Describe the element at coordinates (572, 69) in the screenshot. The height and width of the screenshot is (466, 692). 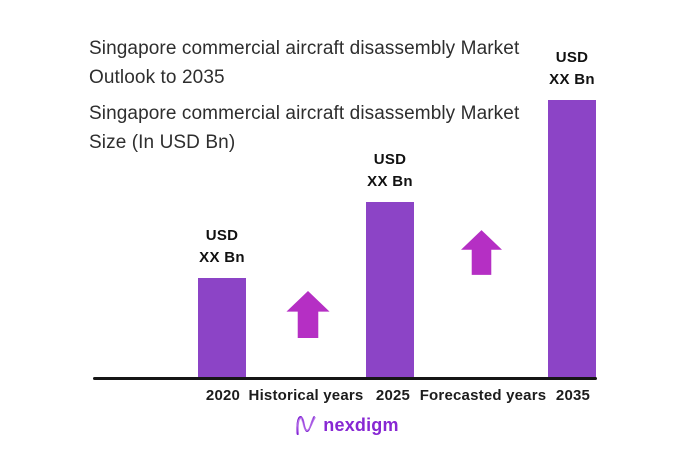
I see `bar-value-label-2035: USD XX Bn` at that location.